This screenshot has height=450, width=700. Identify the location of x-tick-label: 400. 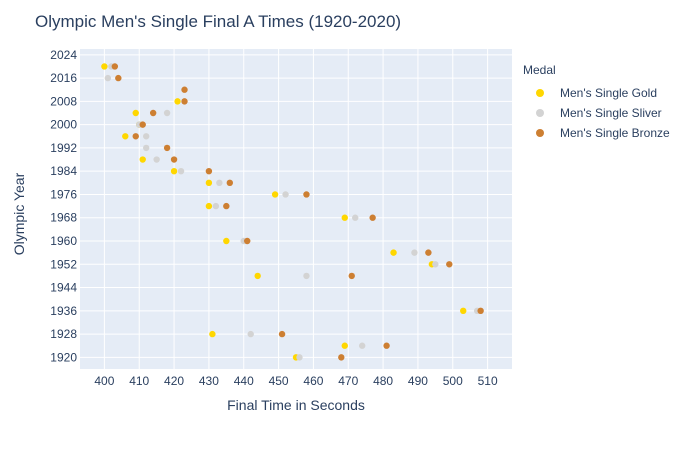
(104, 381).